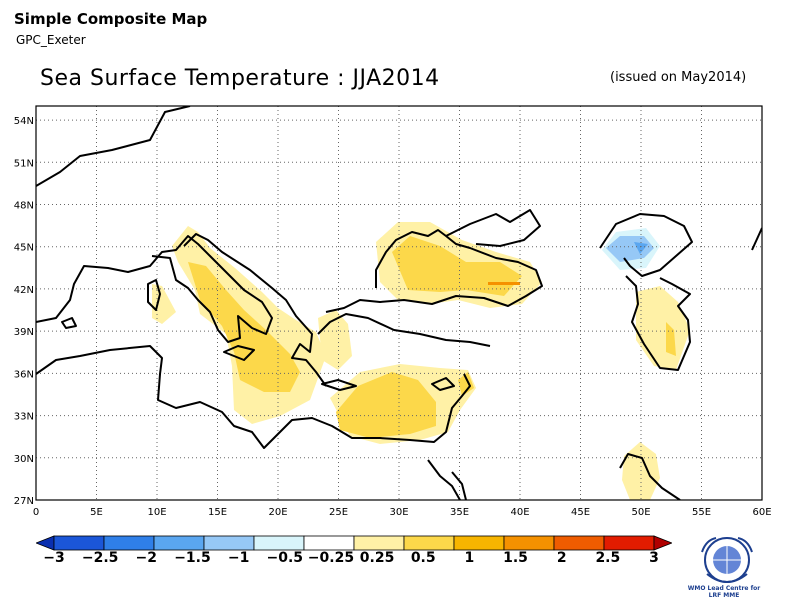  What do you see at coordinates (469, 558) in the screenshot?
I see `colorbar-label: 1` at bounding box center [469, 558].